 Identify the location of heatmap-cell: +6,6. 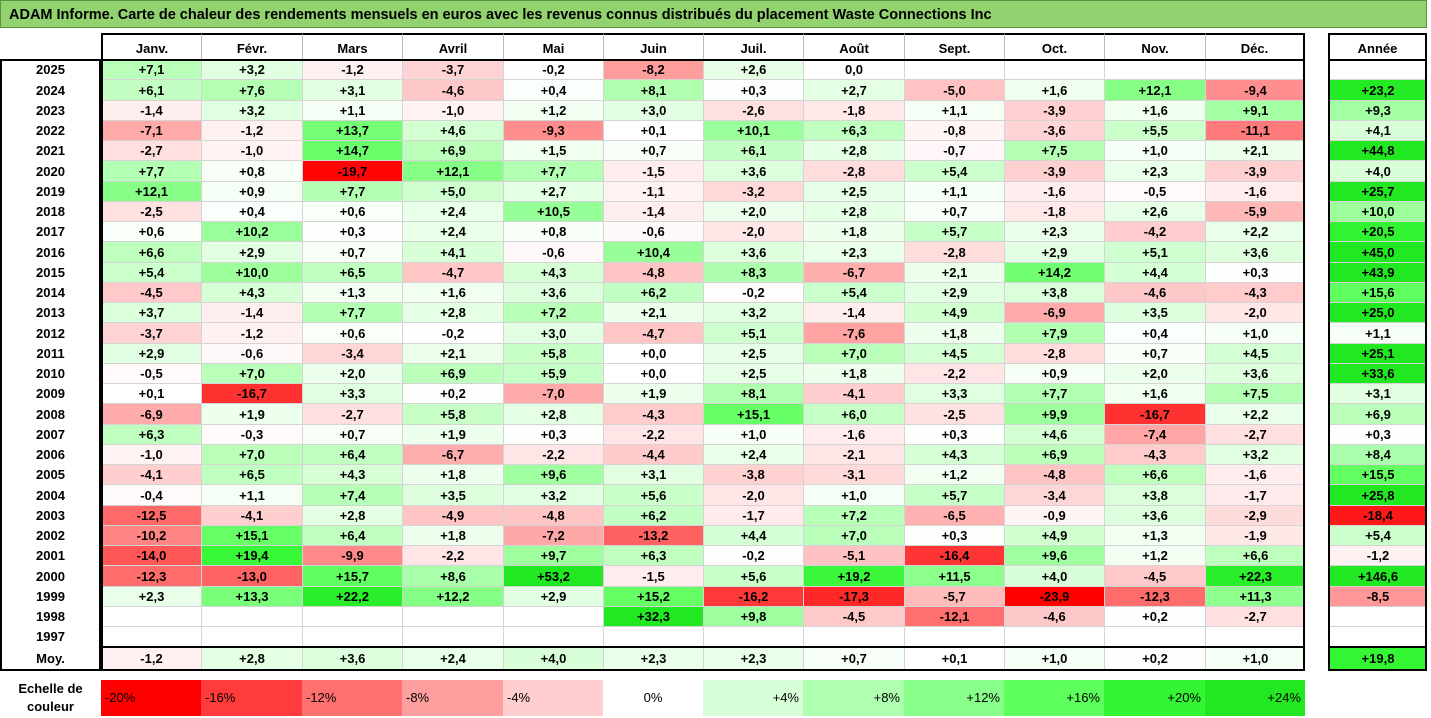
(1255, 556).